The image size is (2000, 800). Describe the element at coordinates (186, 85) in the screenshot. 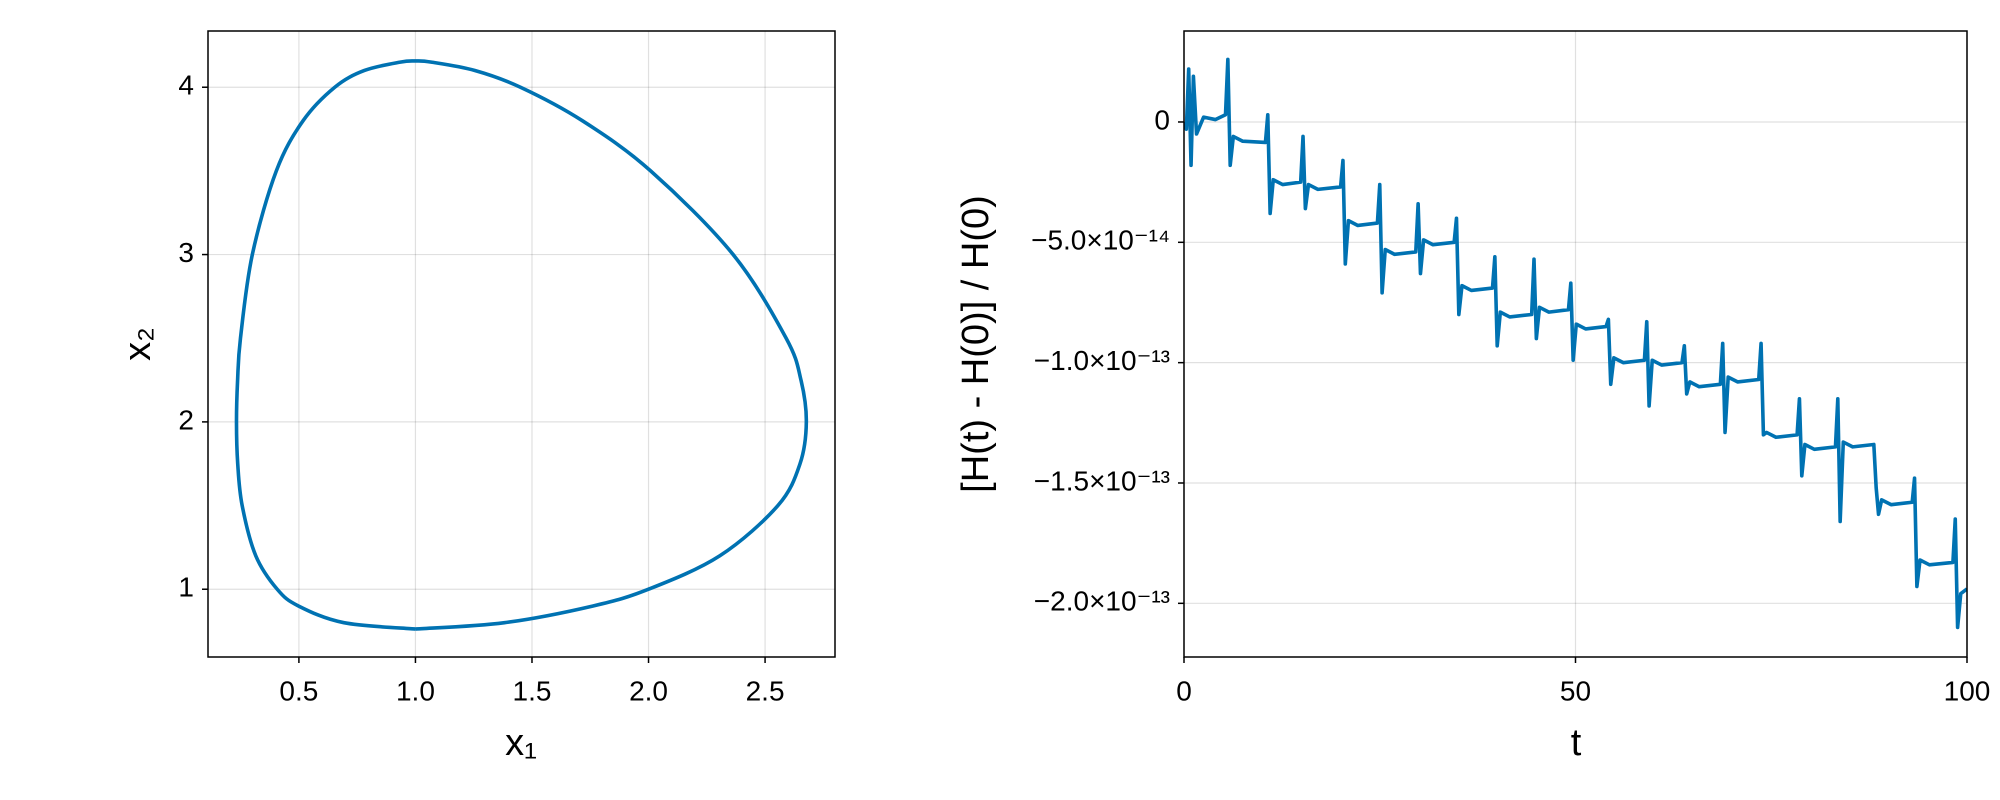

I see `y-tick-label: 4` at that location.